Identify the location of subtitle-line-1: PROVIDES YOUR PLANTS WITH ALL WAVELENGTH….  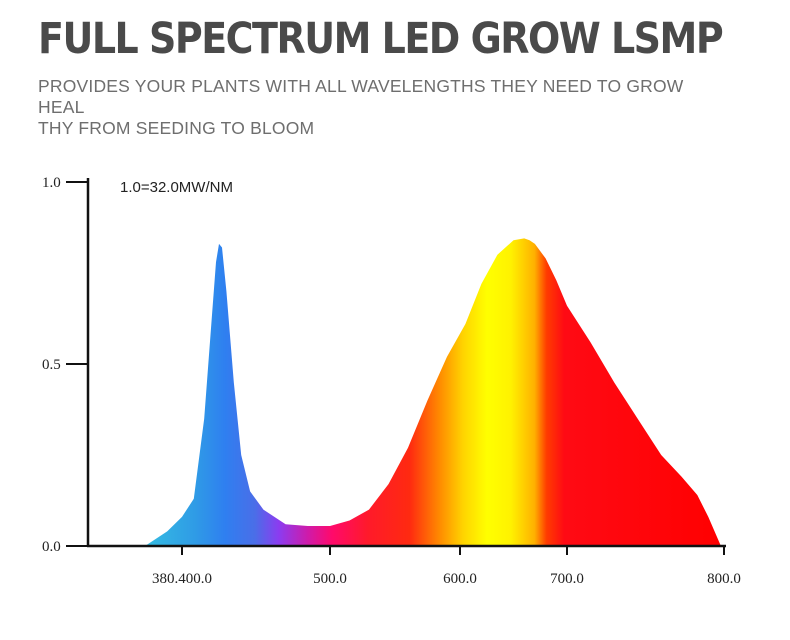
(361, 96).